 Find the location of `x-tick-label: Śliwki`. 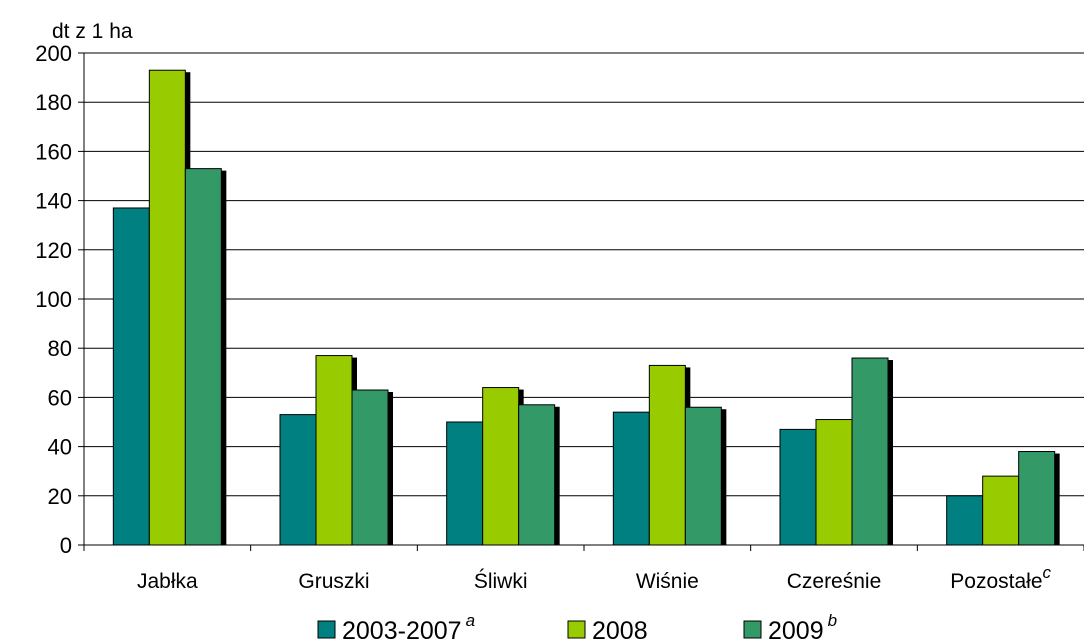

x-tick-label: Śliwki is located at coordinates (501, 581).